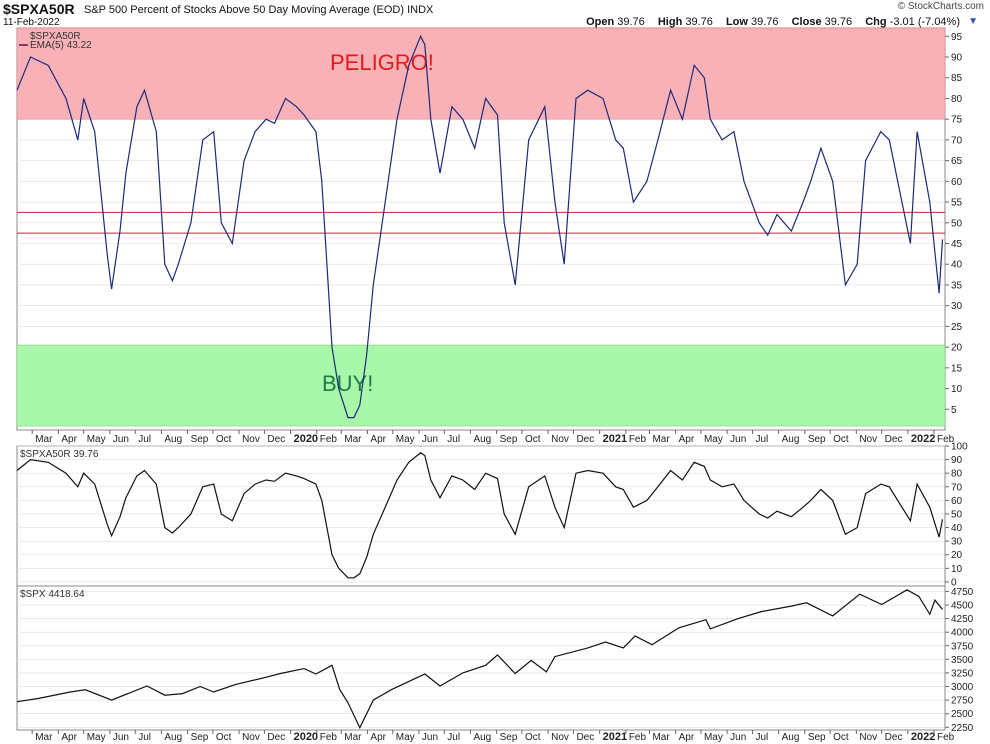 The image size is (990, 744). I want to click on x-tick-label: 2021, so click(615, 737).